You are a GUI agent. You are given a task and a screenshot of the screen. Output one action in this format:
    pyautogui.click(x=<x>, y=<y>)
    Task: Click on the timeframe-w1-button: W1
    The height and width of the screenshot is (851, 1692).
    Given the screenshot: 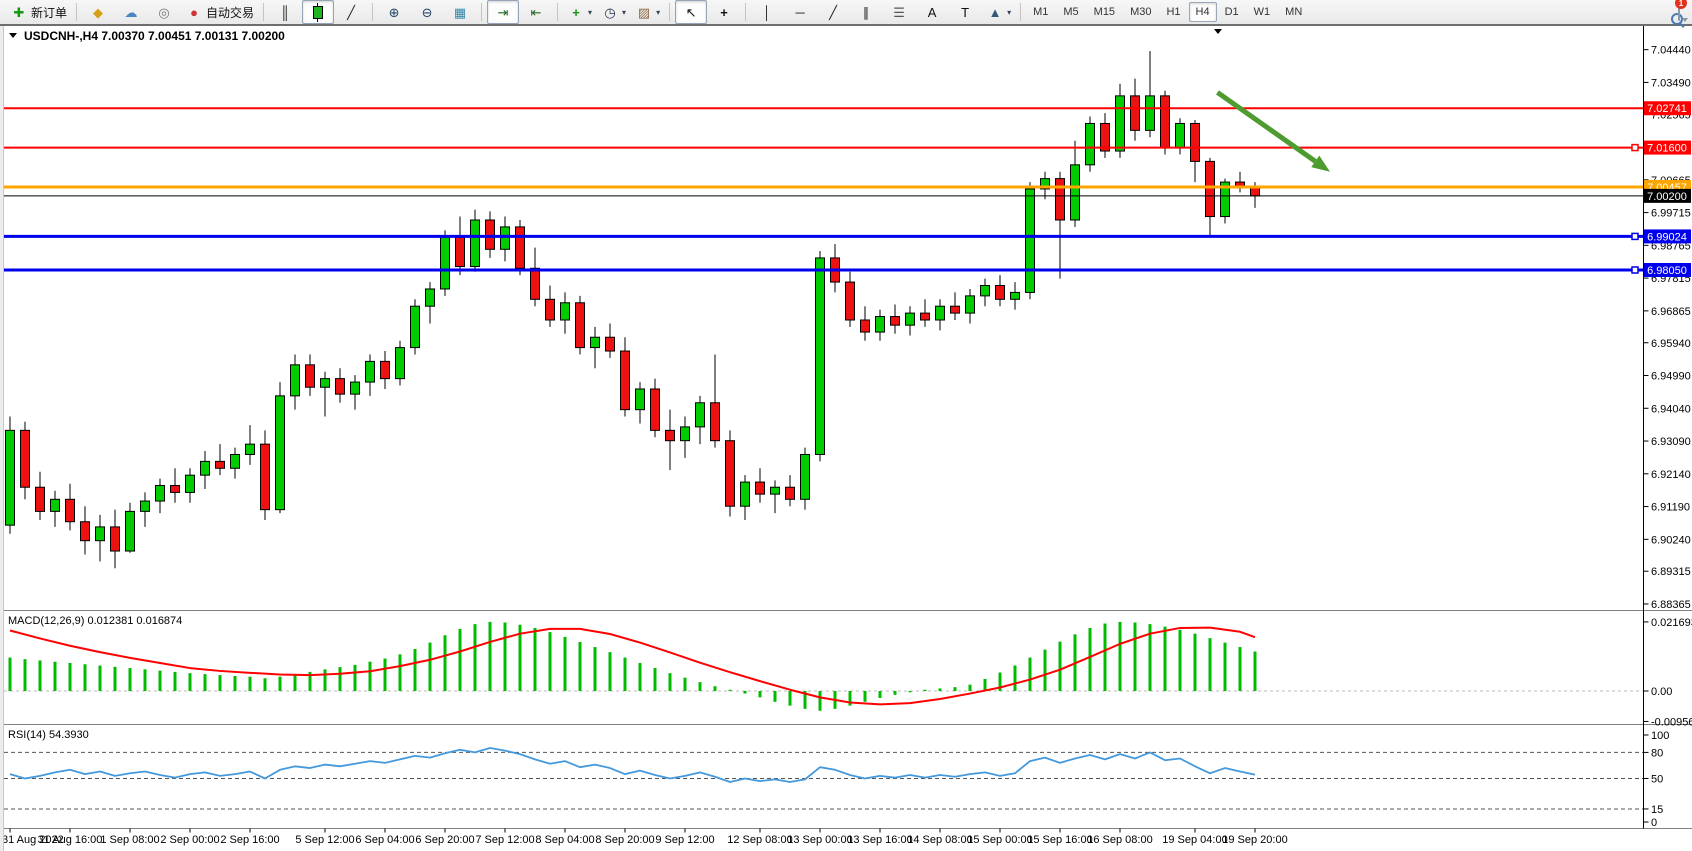 What is the action you would take?
    pyautogui.click(x=1262, y=12)
    